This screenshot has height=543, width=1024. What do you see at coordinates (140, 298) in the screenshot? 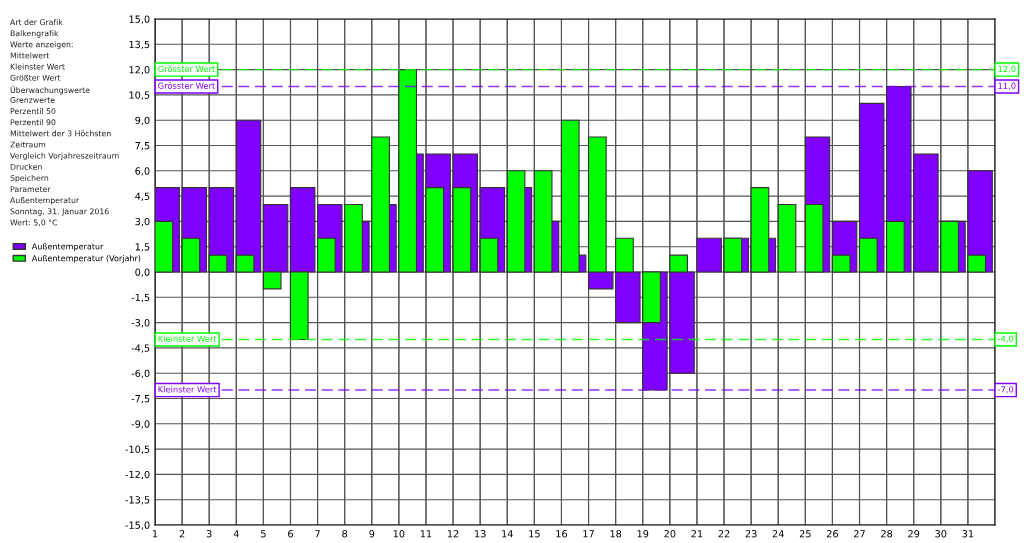
I see `y-tick-label: -1,5` at bounding box center [140, 298].